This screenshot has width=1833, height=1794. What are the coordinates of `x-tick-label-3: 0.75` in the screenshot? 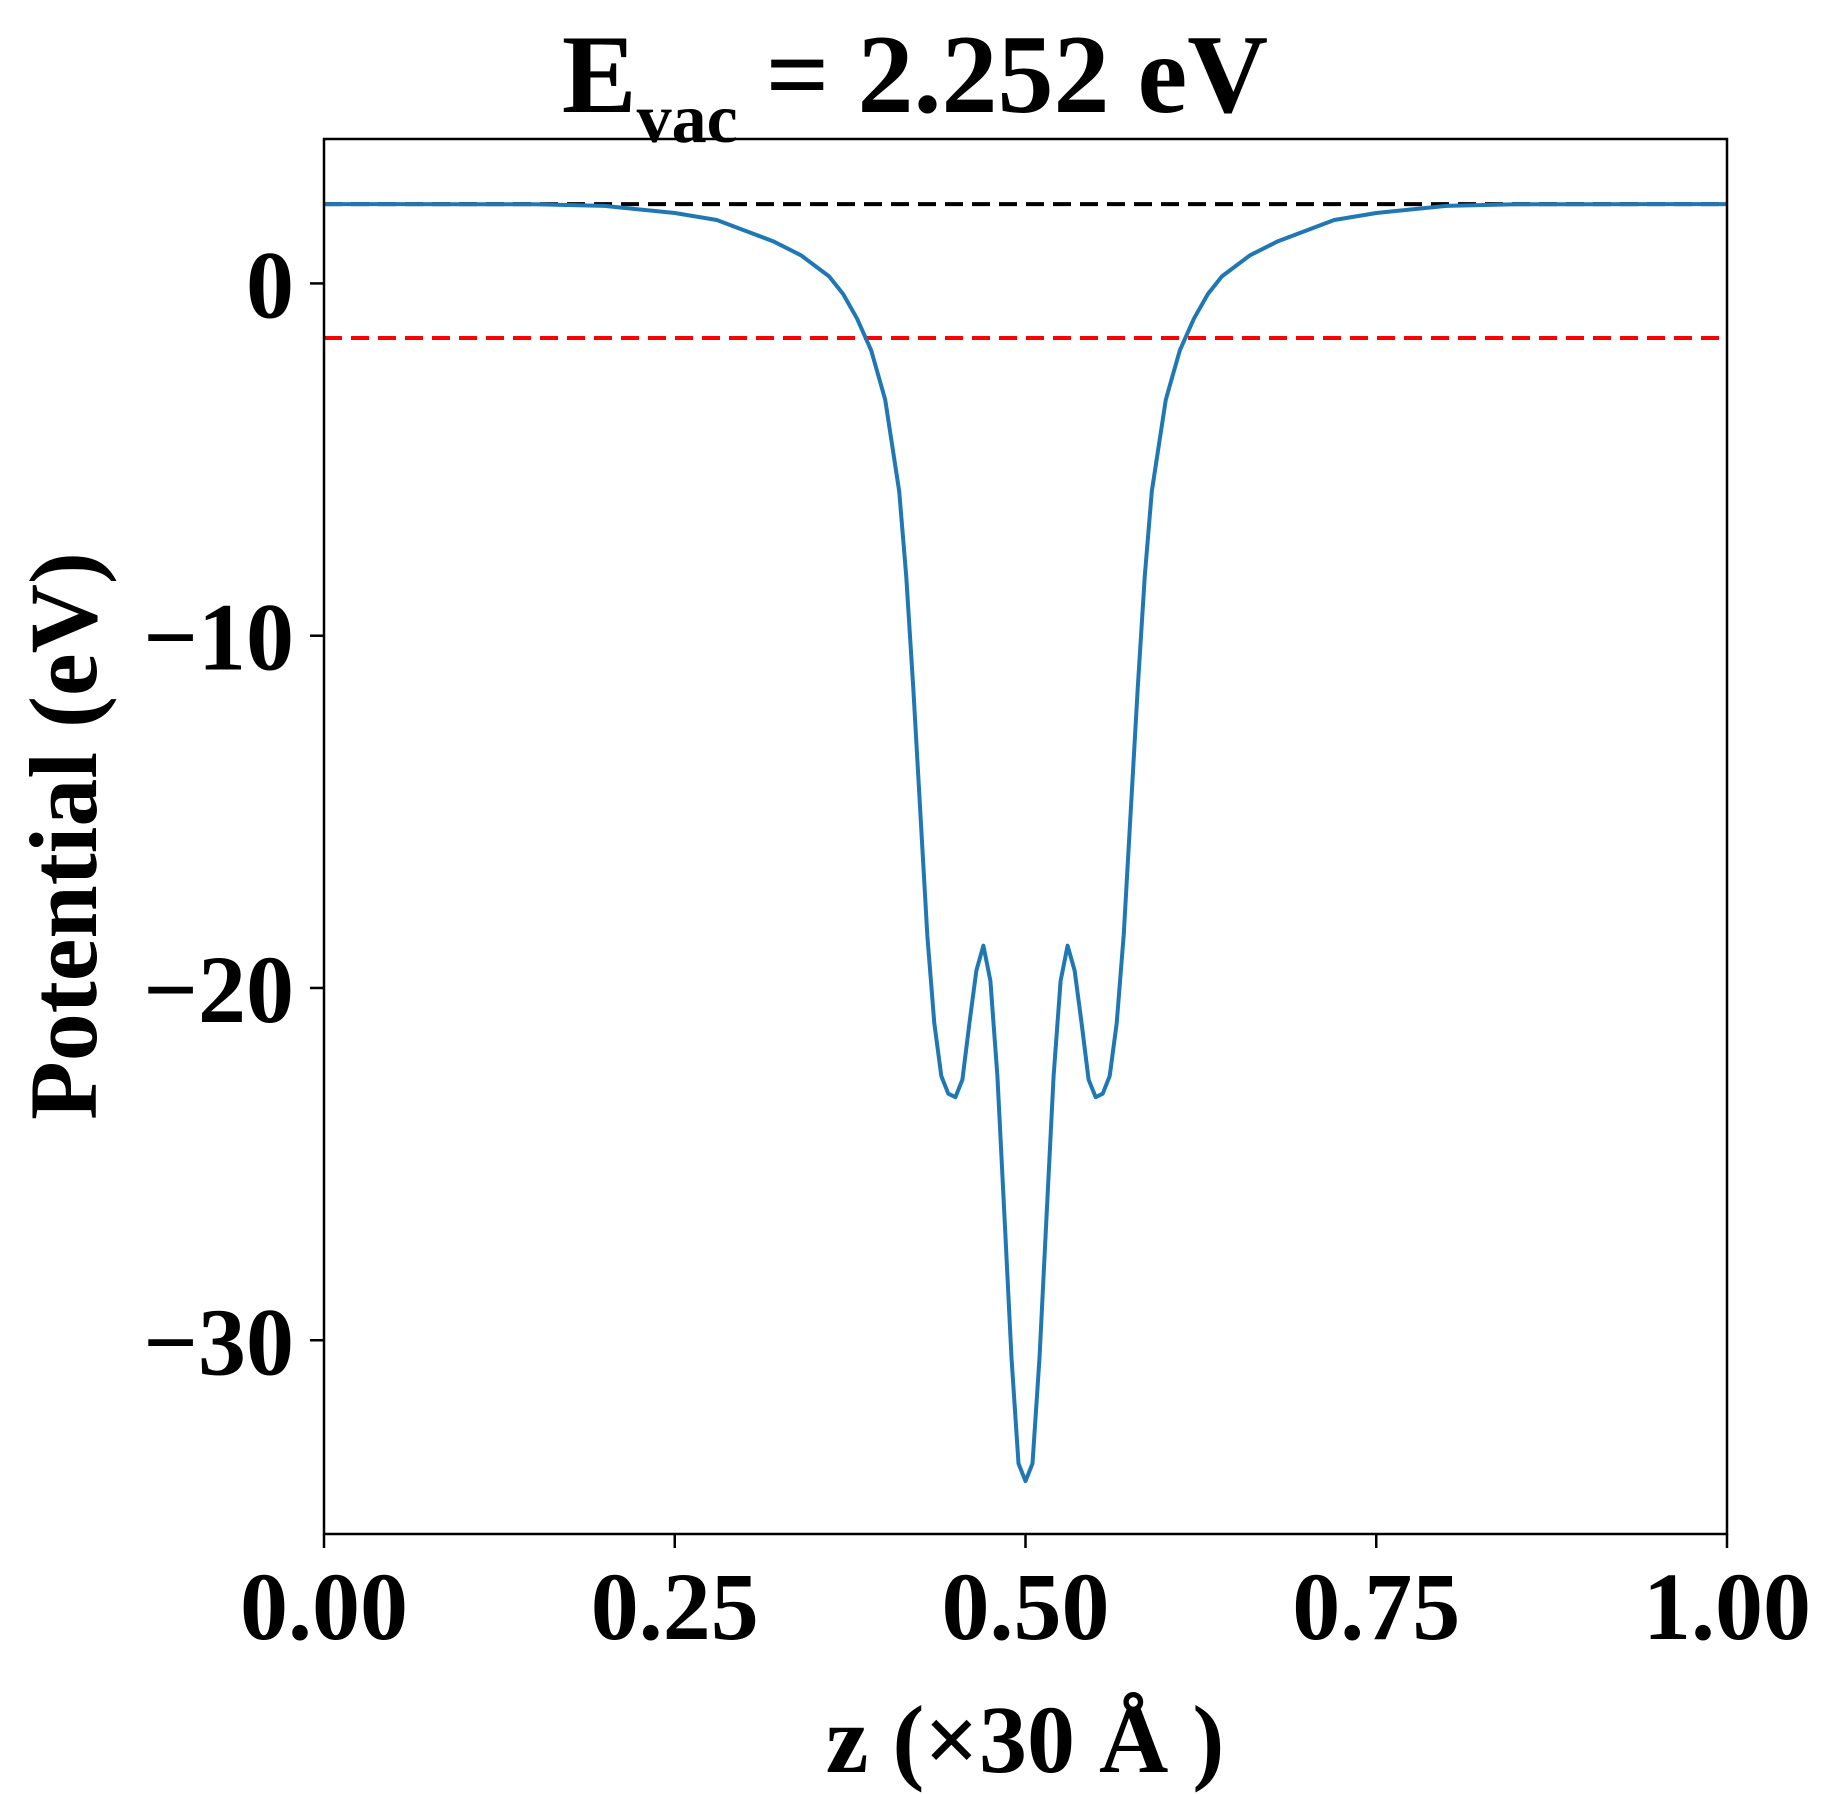 It's located at (1376, 1606).